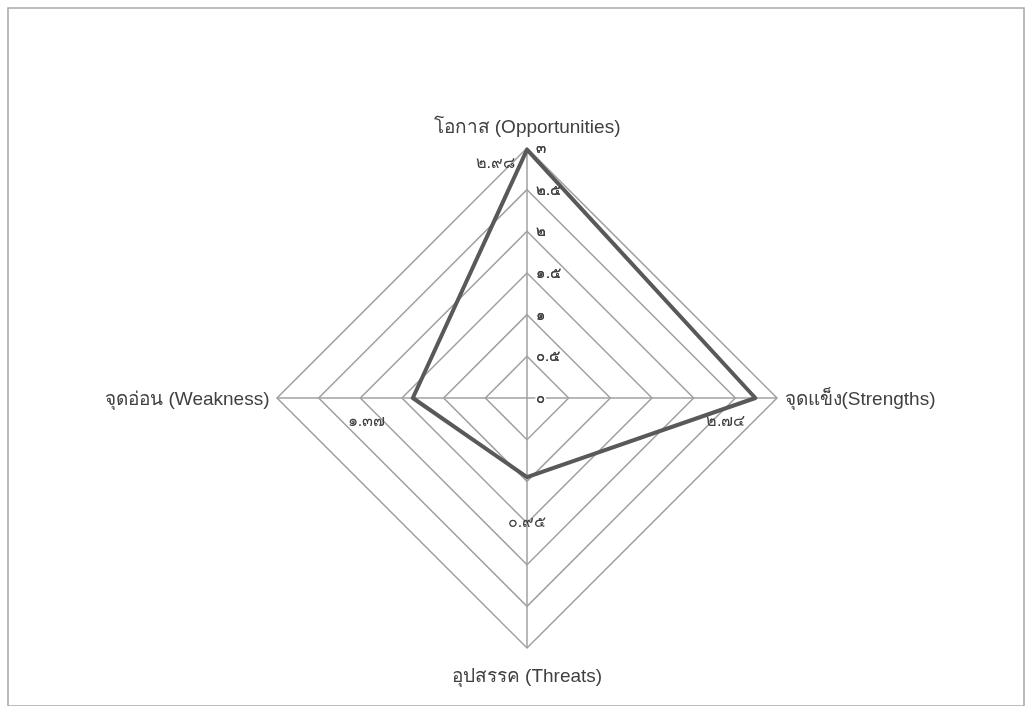 The height and width of the screenshot is (706, 1032). I want to click on data-label: ๐.๙๕, so click(527, 522).